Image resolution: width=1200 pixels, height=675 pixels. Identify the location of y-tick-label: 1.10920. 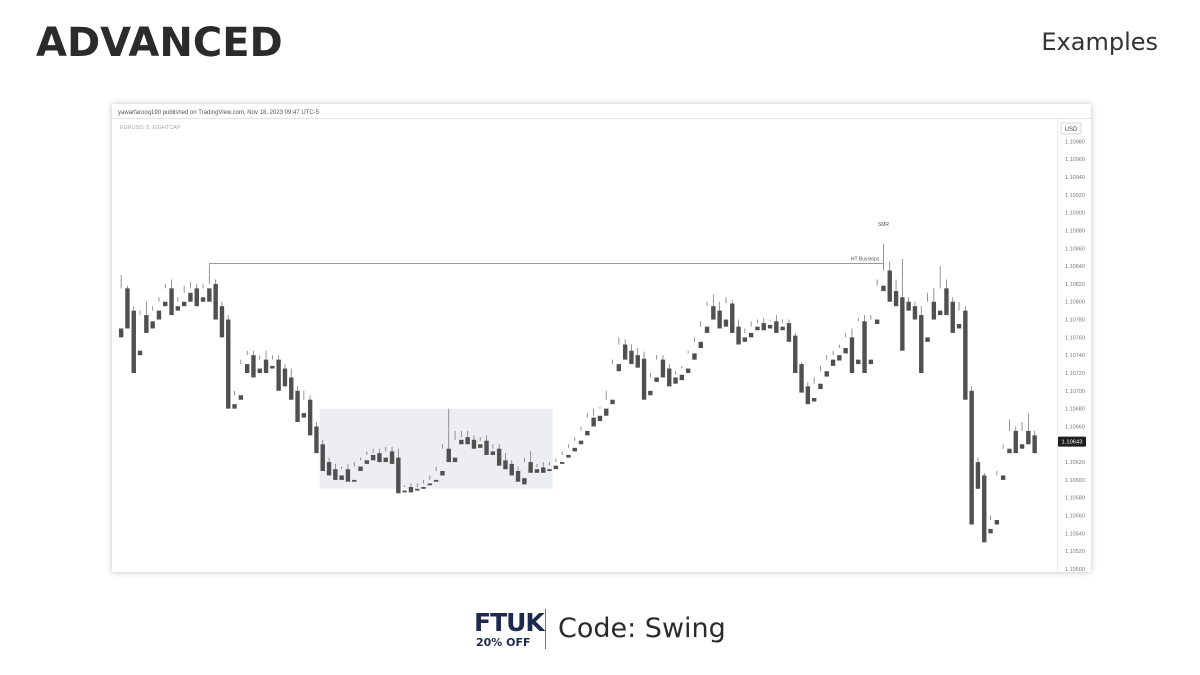
(1075, 196).